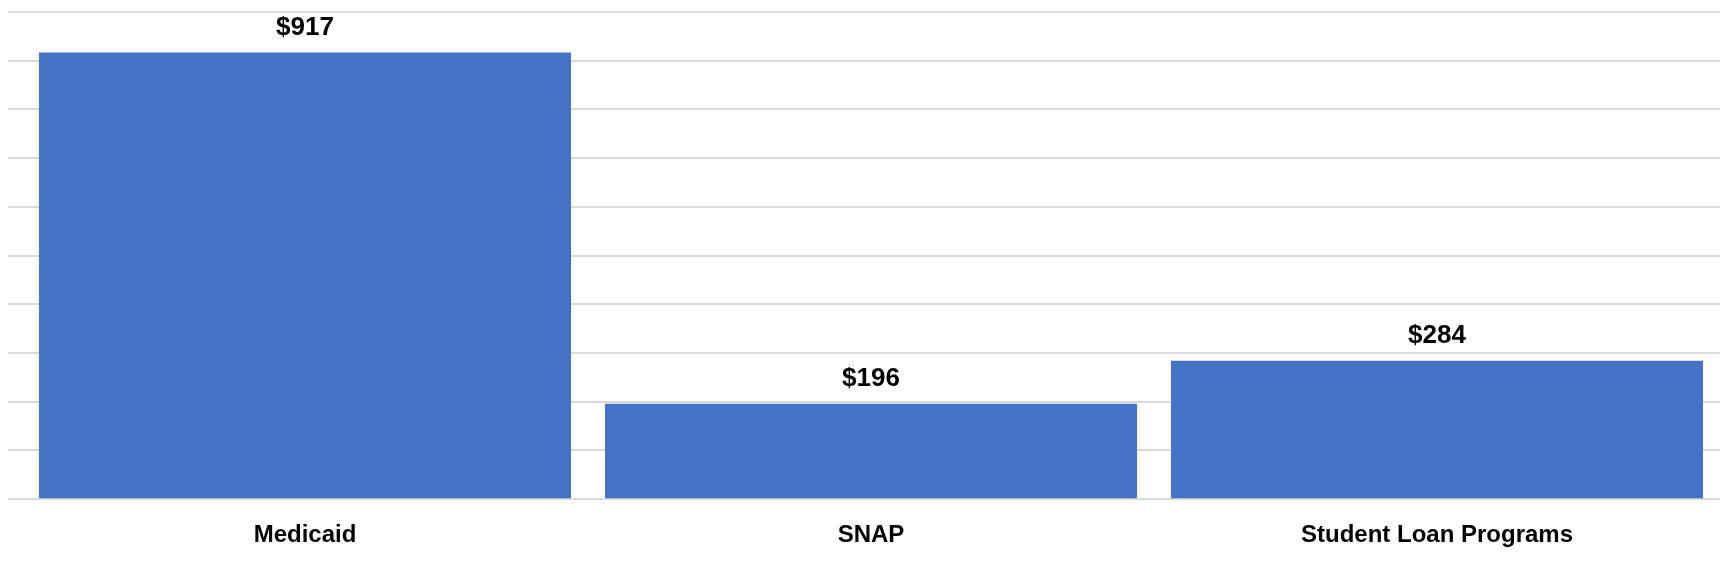 This screenshot has width=1728, height=578. What do you see at coordinates (1437, 534) in the screenshot?
I see `x-tick-label: Student Loan Programs` at bounding box center [1437, 534].